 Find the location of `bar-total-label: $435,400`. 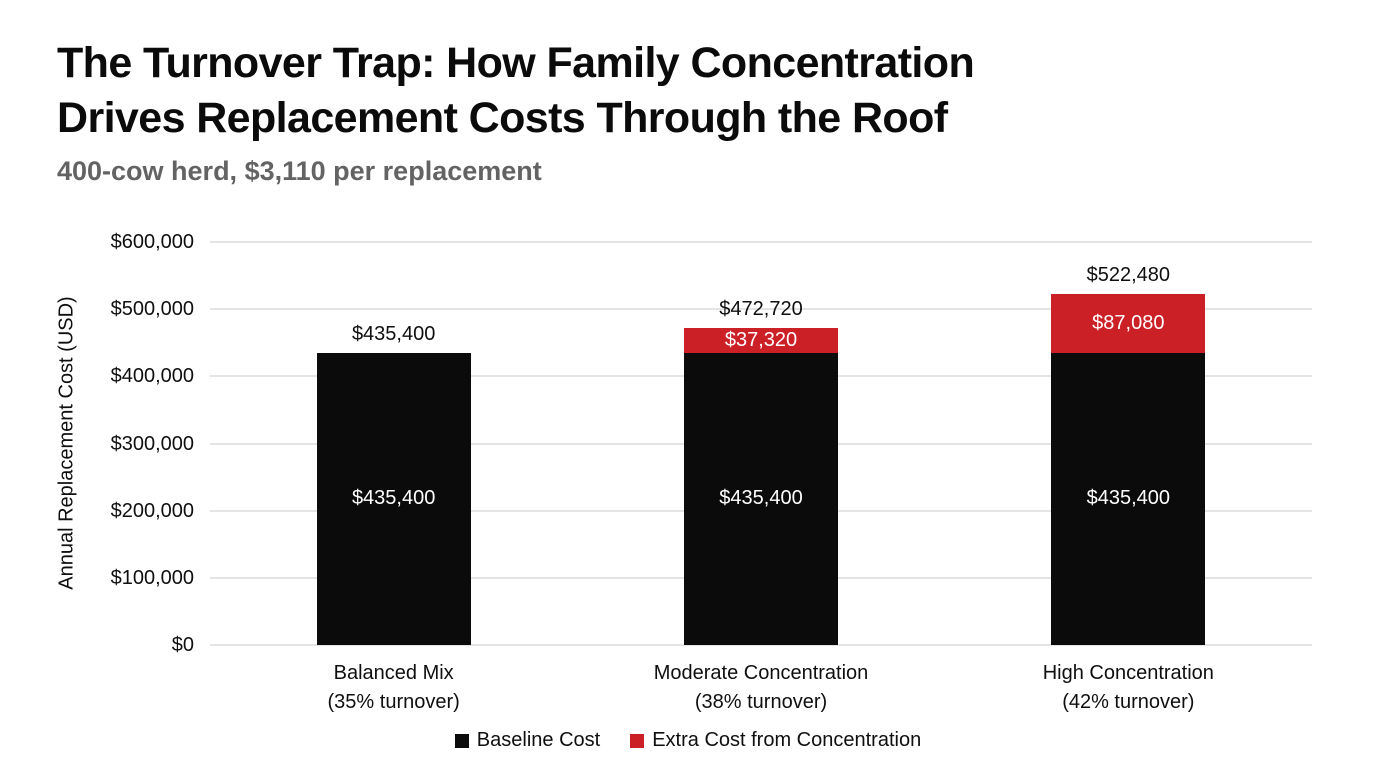

bar-total-label: $435,400 is located at coordinates (393, 333).